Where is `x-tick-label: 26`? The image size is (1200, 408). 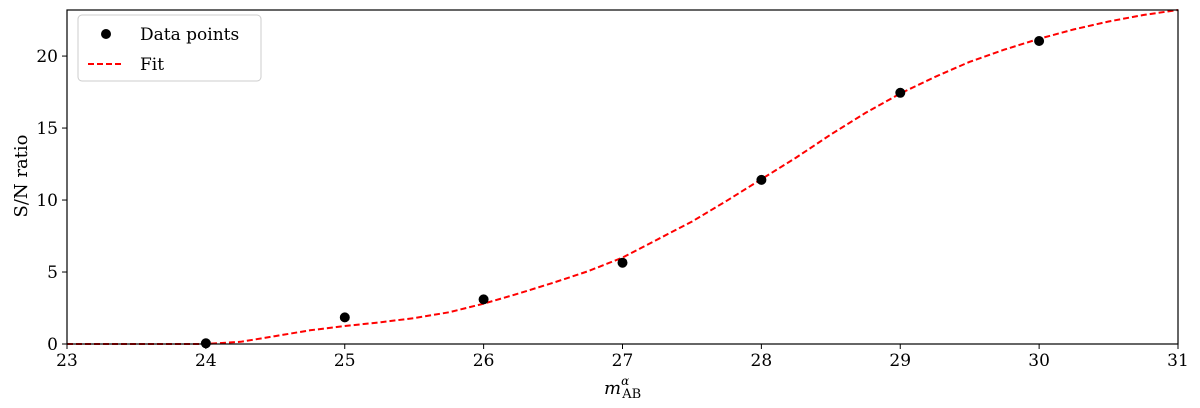 x-tick-label: 26 is located at coordinates (484, 361).